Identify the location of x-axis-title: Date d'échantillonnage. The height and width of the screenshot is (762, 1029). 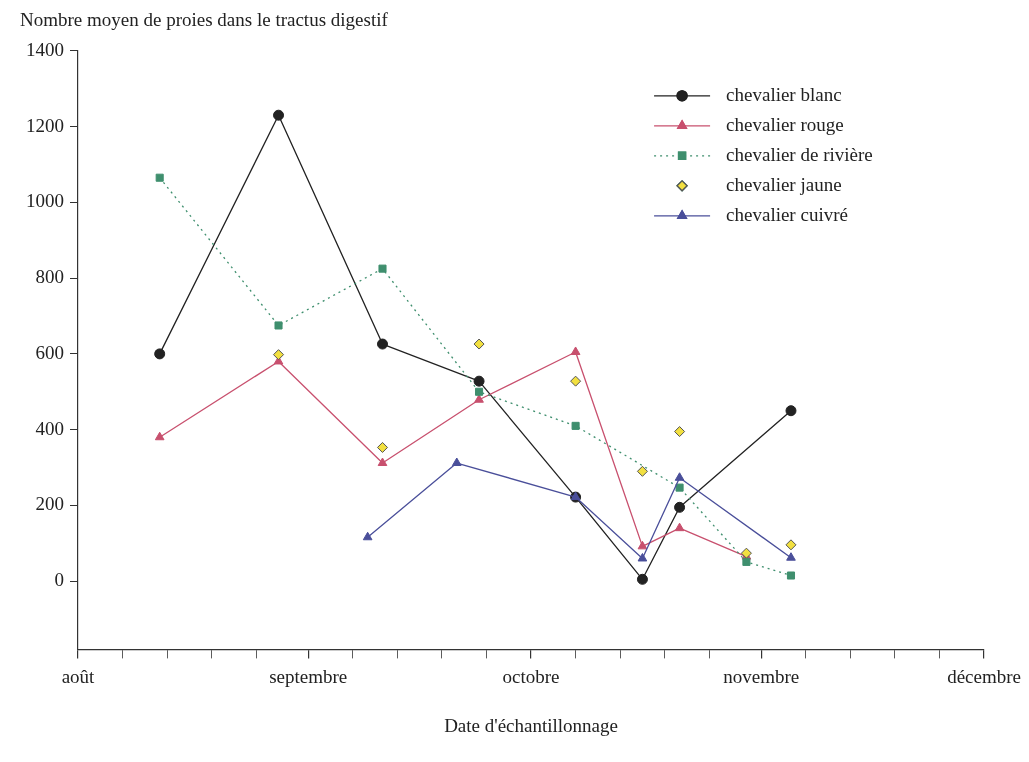
(531, 725).